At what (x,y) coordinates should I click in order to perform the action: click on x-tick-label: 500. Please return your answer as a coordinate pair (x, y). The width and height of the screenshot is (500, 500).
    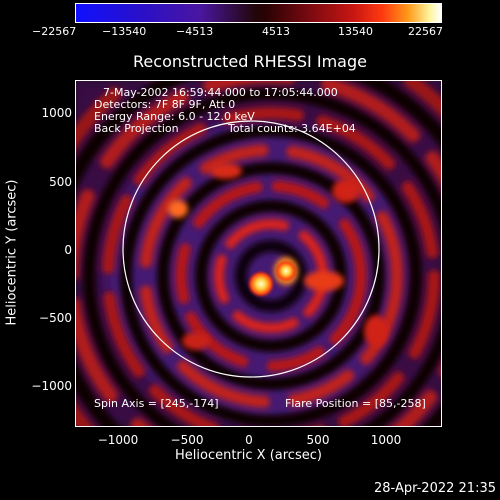
    Looking at the image, I should click on (318, 440).